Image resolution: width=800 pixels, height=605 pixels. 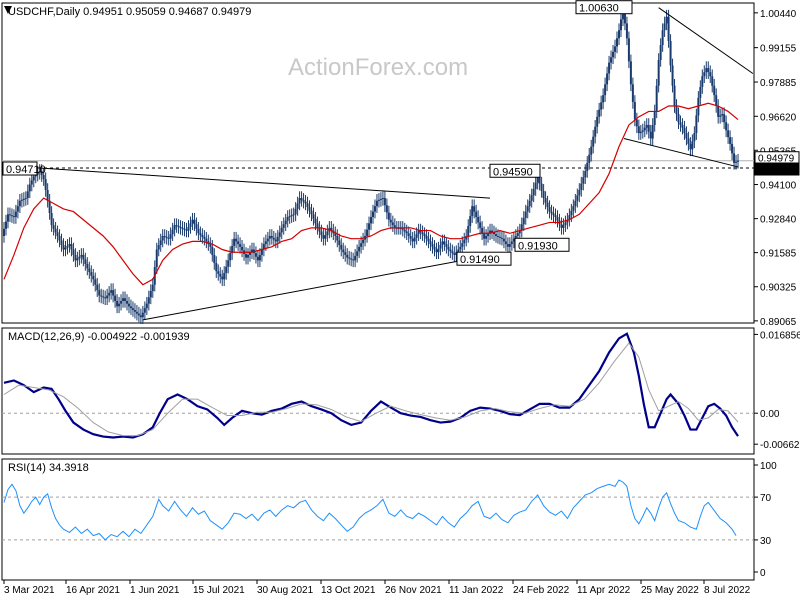 I want to click on annotation-text: 0.94710, so click(x=26, y=170).